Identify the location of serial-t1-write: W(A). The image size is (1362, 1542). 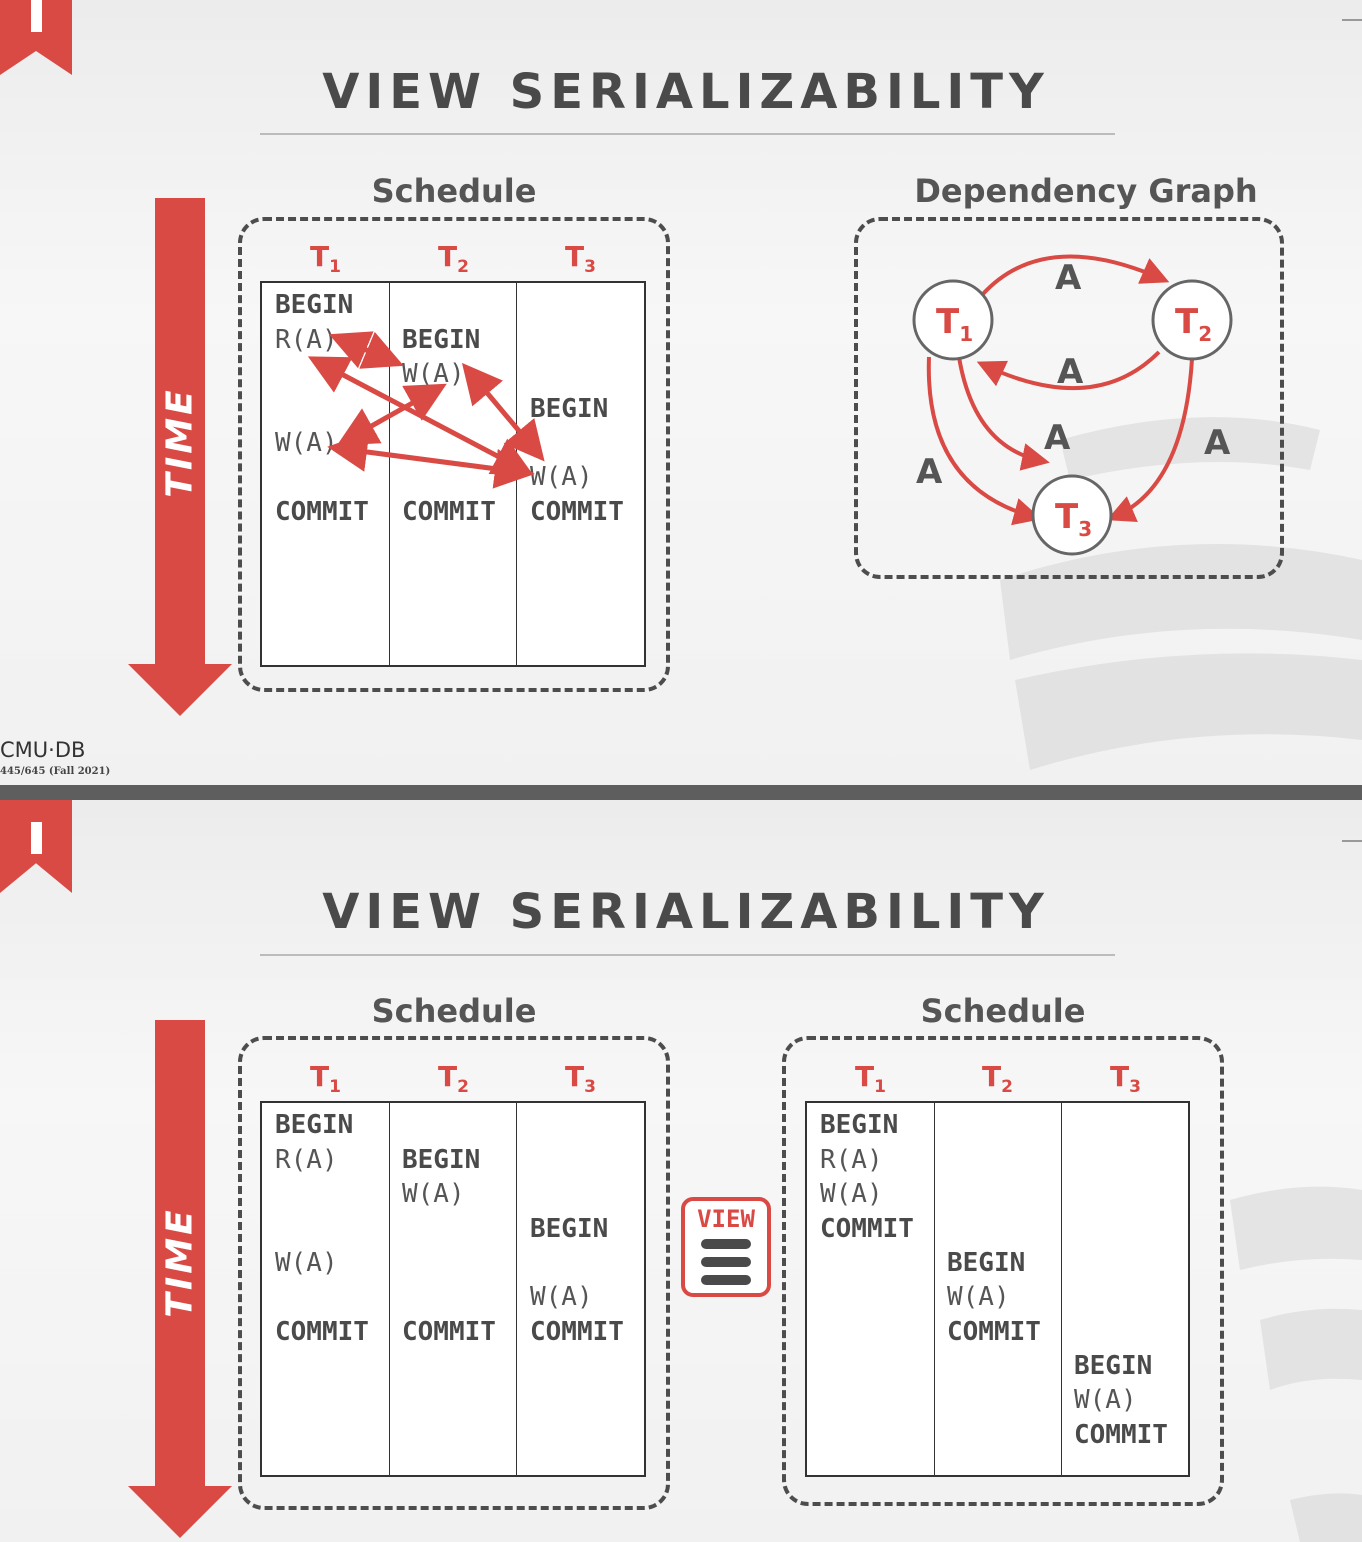
(851, 1194).